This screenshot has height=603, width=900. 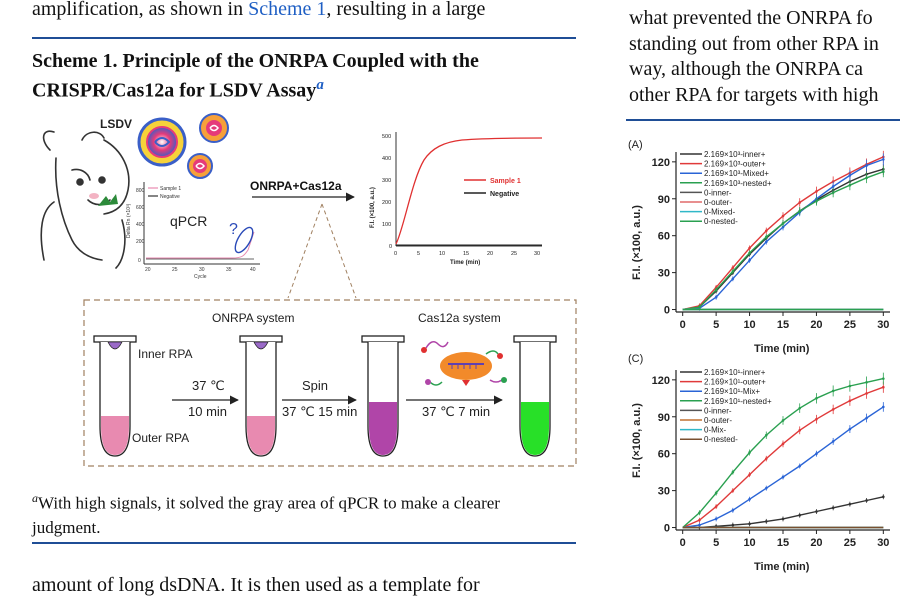 I want to click on fl-xlabel: Time (min), so click(x=465, y=263).